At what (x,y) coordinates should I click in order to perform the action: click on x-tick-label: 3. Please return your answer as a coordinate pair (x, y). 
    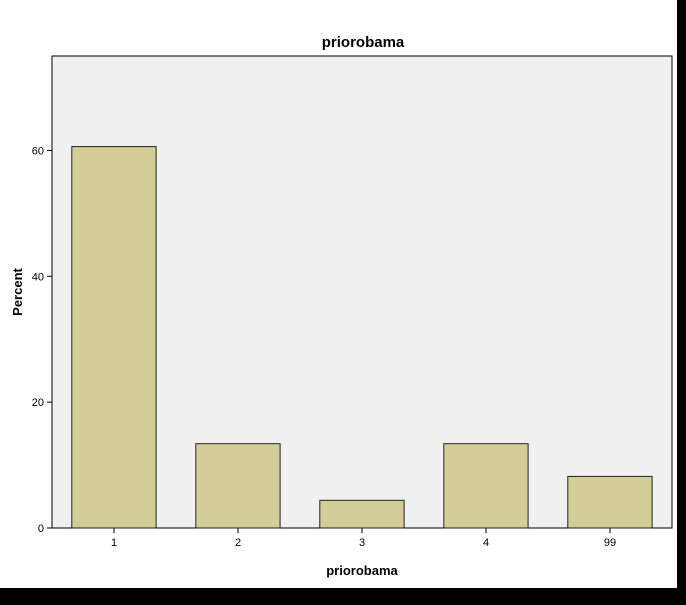
    Looking at the image, I should click on (362, 543).